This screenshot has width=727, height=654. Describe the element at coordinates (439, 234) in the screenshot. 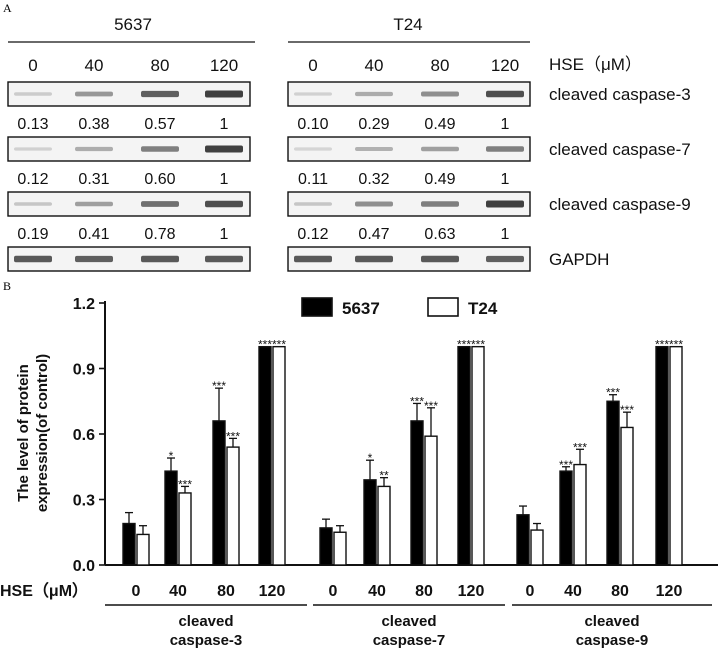

I see `band-ratio-value: 0.63` at that location.